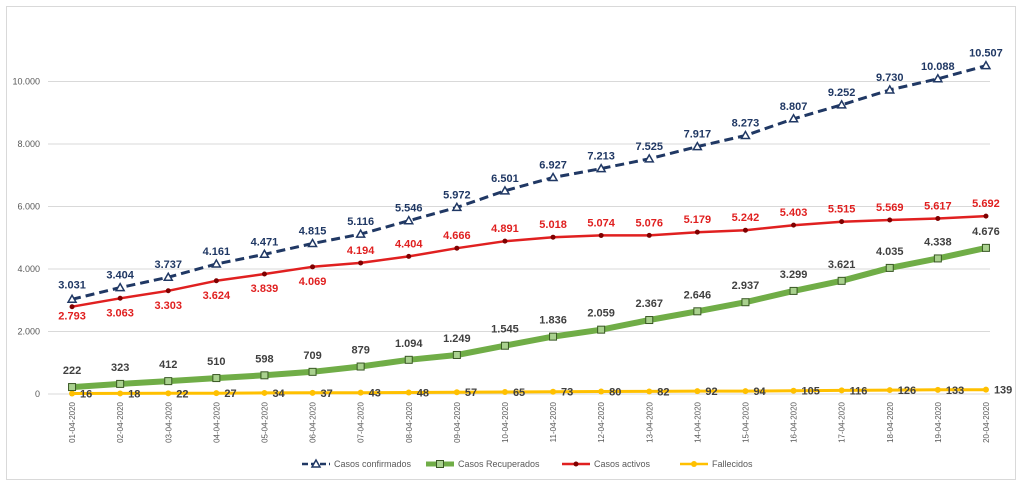  Describe the element at coordinates (471, 393) in the screenshot. I see `data-label: 57` at that location.